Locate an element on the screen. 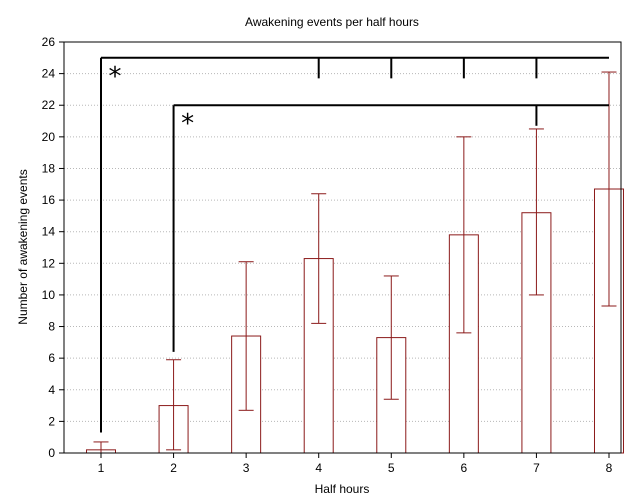  x-axis-label: Half hours is located at coordinates (342, 489).